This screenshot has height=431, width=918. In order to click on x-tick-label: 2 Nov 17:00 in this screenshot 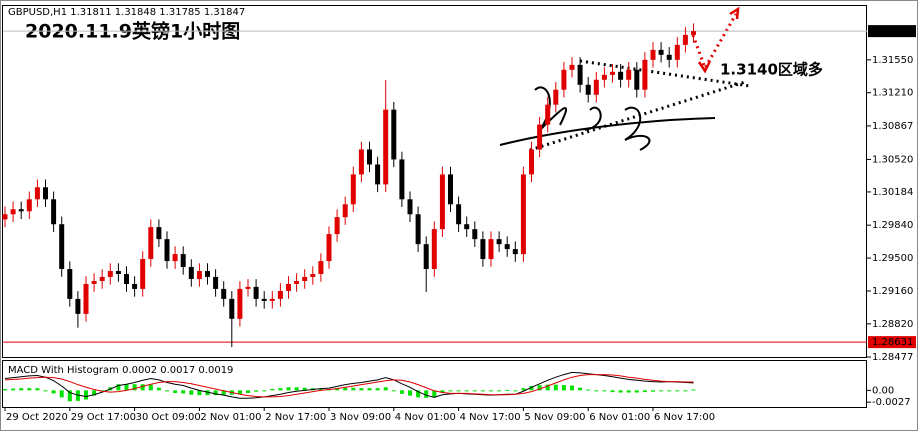, I will do `click(295, 417)`.